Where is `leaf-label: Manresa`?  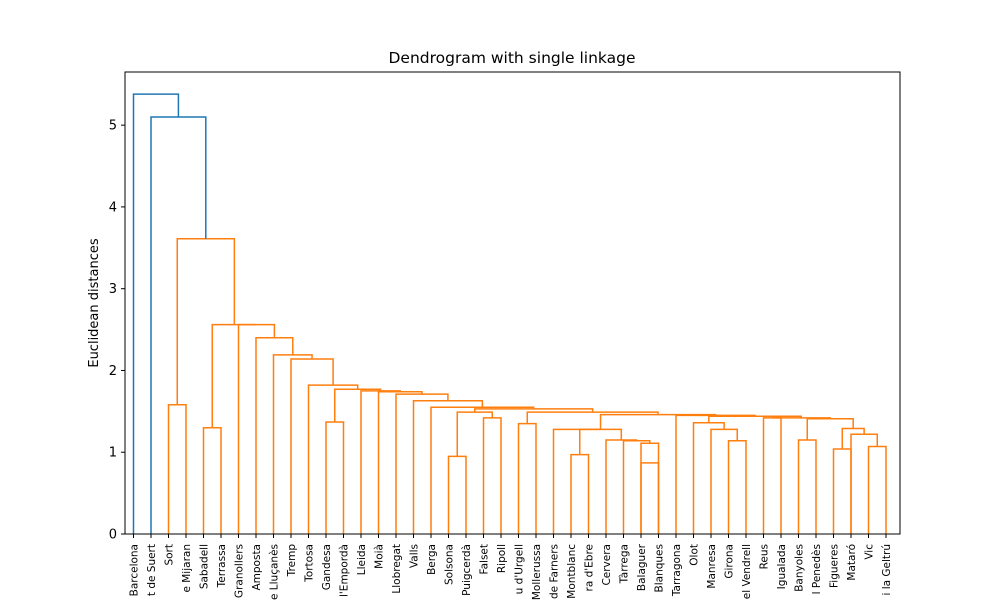 leaf-label: Manresa is located at coordinates (712, 566).